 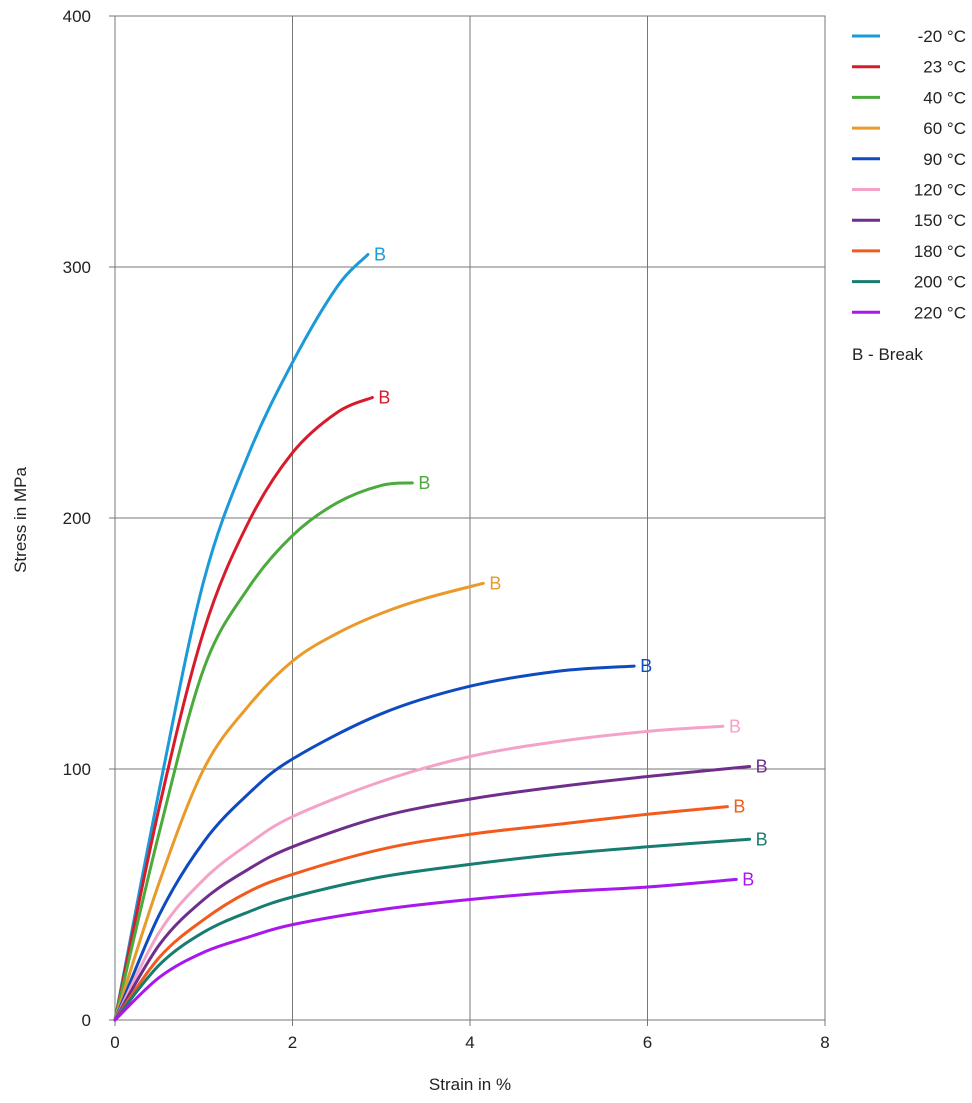 I want to click on legend-label: 120 °C, so click(x=940, y=190).